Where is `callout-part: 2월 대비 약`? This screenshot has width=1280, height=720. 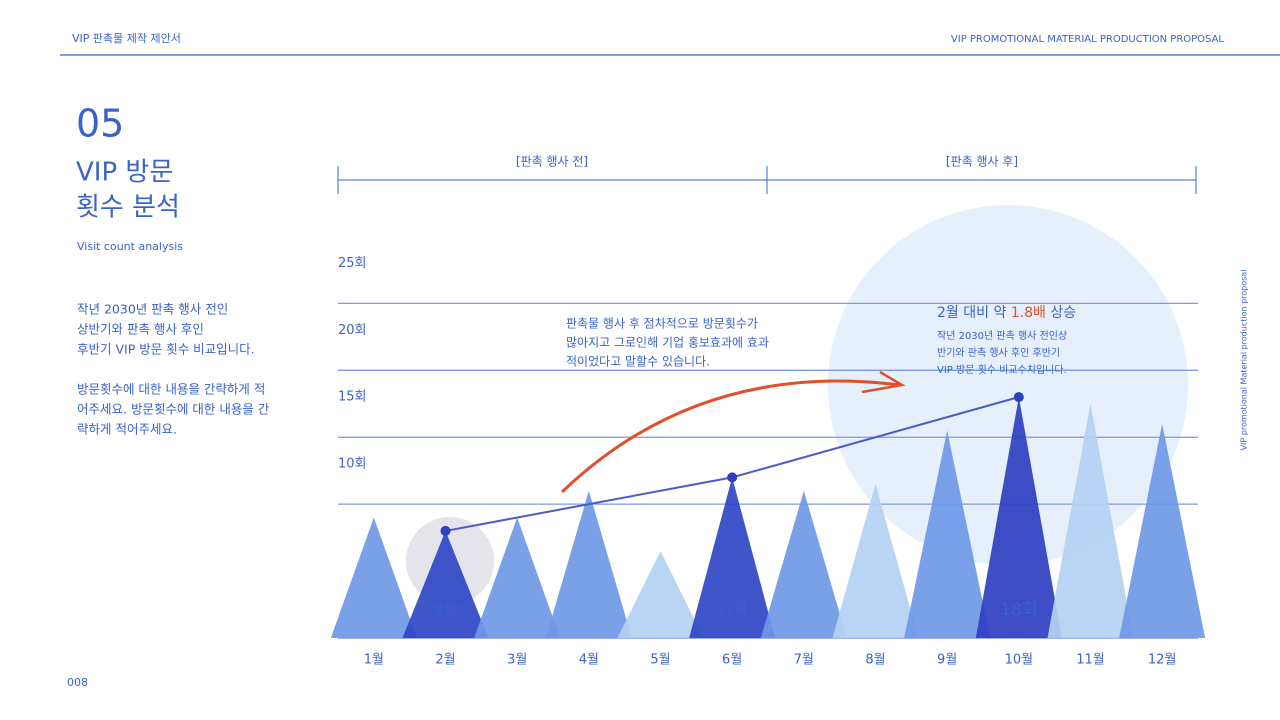 callout-part: 2월 대비 약 is located at coordinates (974, 313).